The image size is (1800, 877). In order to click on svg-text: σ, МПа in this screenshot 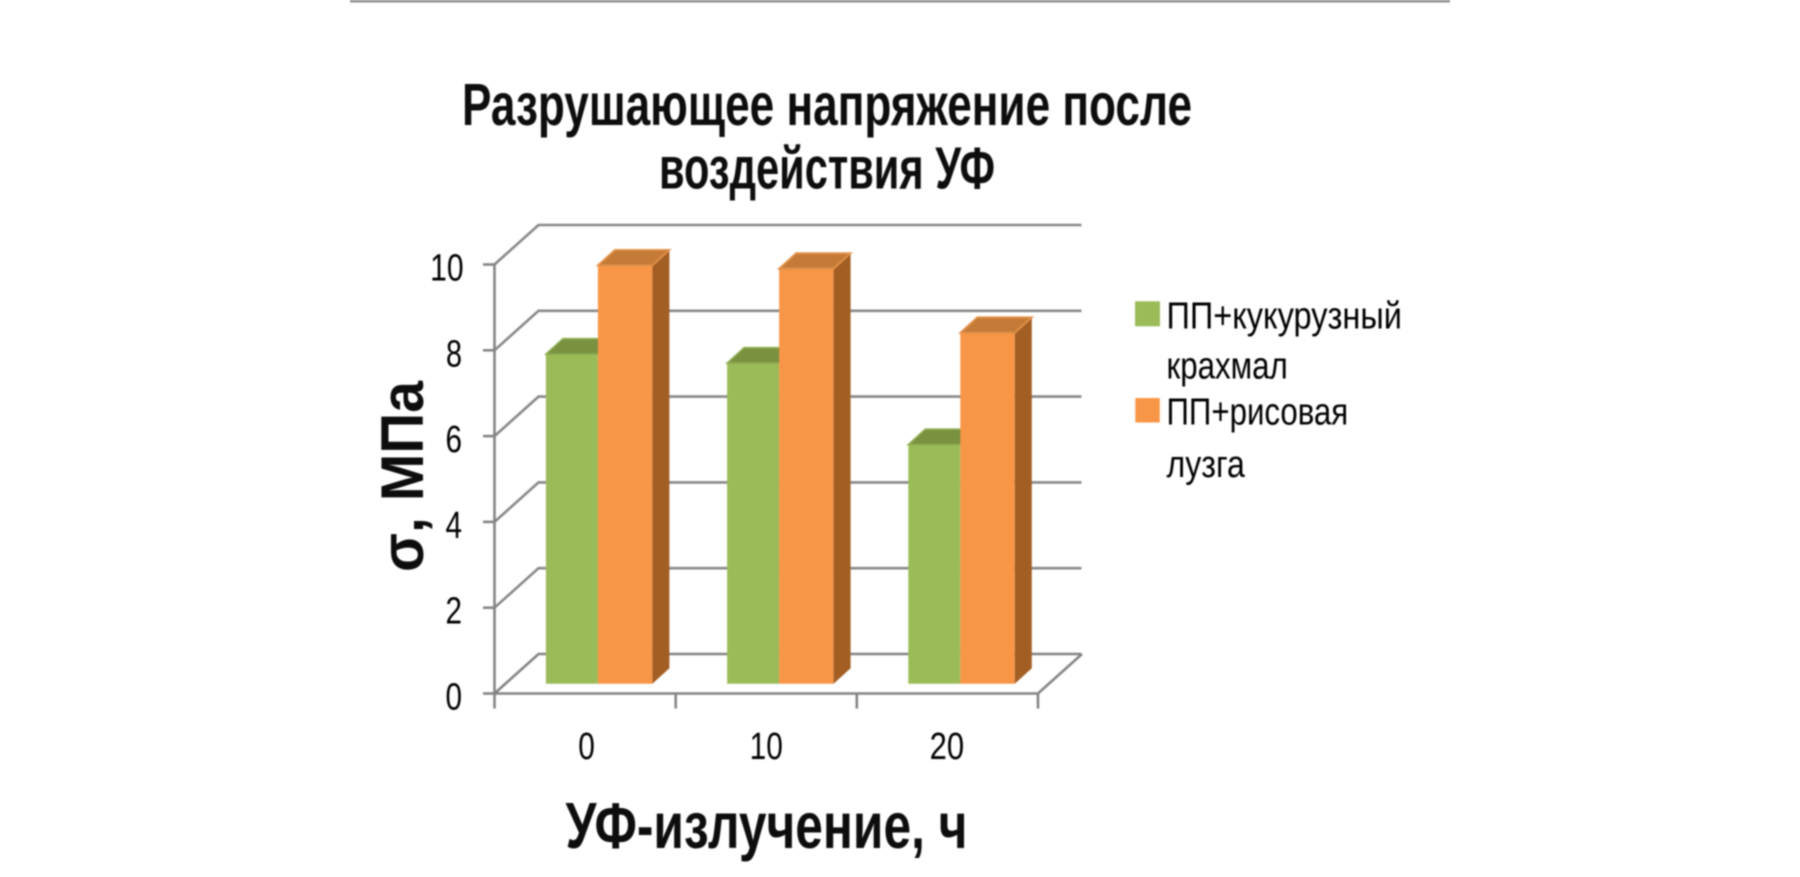, I will do `click(402, 476)`.